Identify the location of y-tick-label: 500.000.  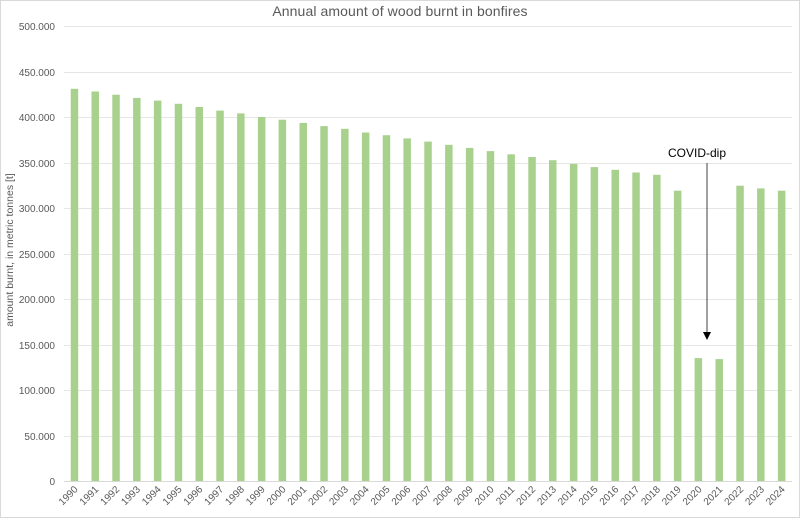
(37, 27).